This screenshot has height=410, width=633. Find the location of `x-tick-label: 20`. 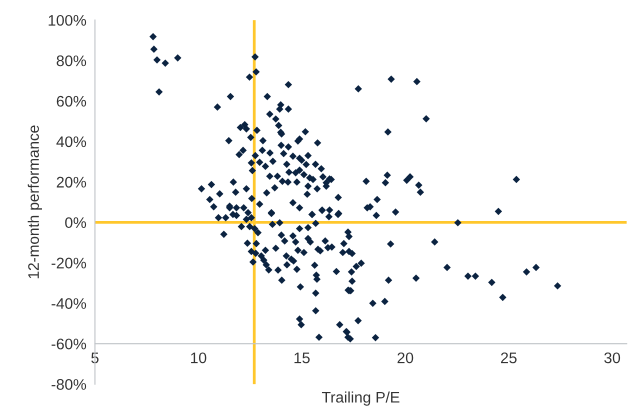

x-tick-label: 20 is located at coordinates (406, 358).